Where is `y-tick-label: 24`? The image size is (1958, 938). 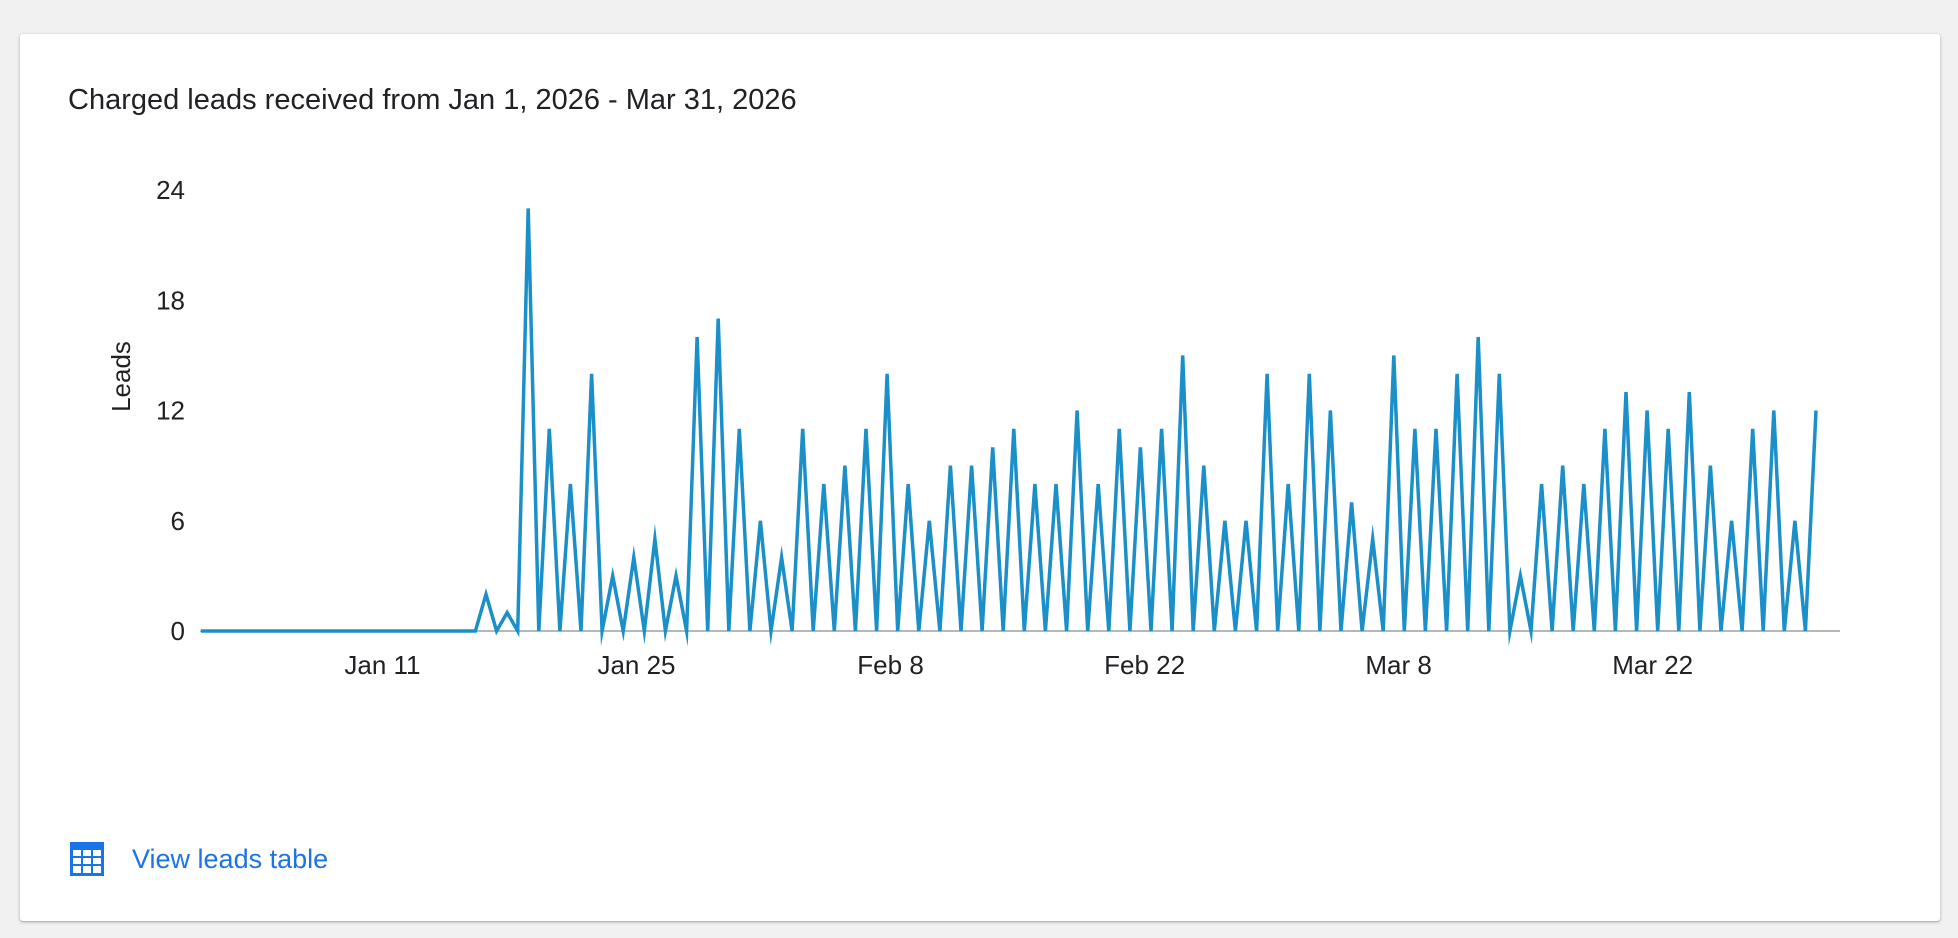 y-tick-label: 24 is located at coordinates (170, 190).